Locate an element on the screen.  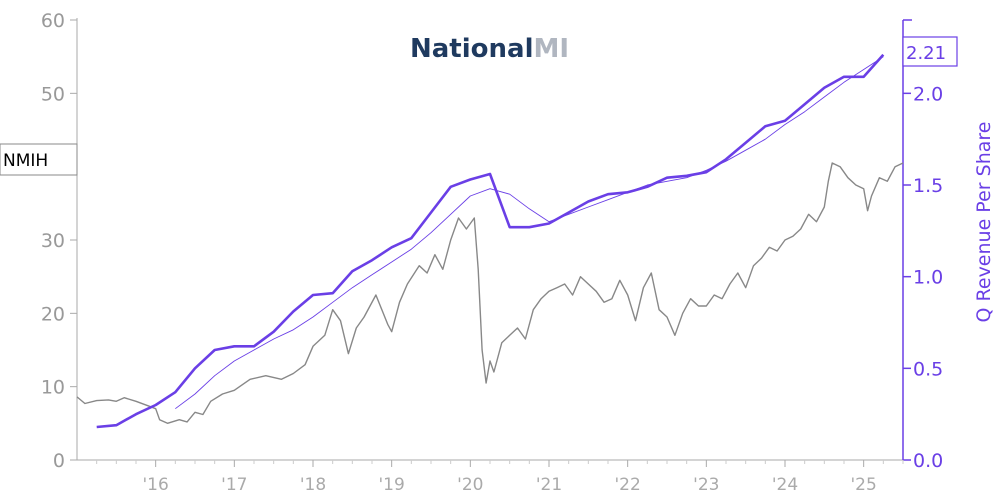
x-tick-label: '19 is located at coordinates (392, 485).